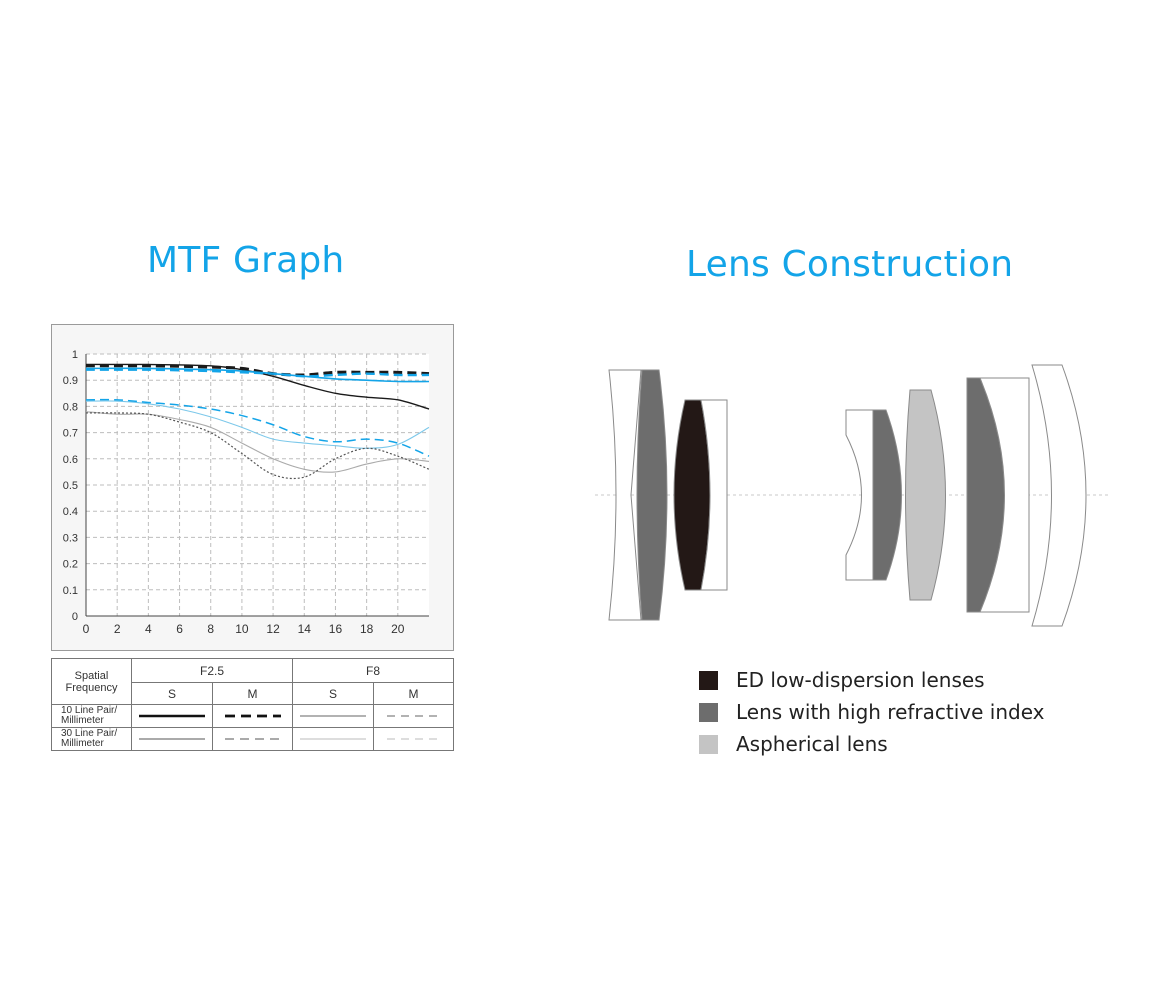 The height and width of the screenshot is (1006, 1150). I want to click on y-tick-label: 0.7, so click(70, 434).